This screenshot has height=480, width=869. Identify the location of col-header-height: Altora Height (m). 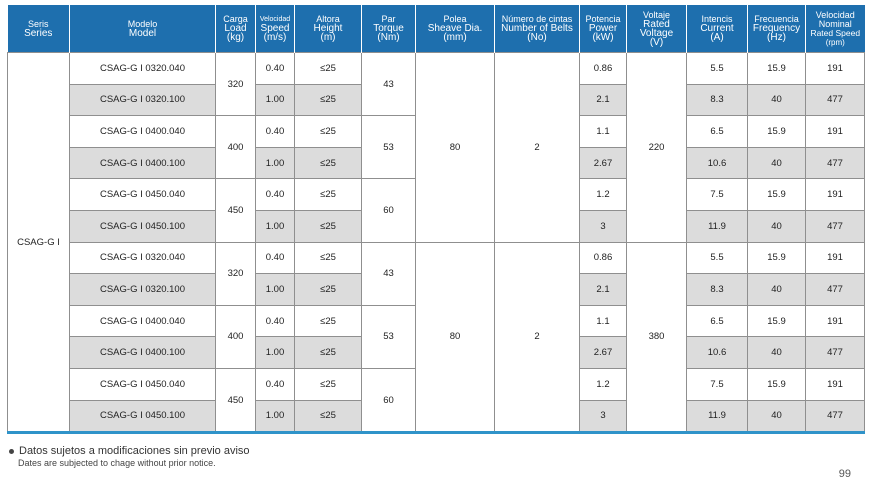
(328, 29).